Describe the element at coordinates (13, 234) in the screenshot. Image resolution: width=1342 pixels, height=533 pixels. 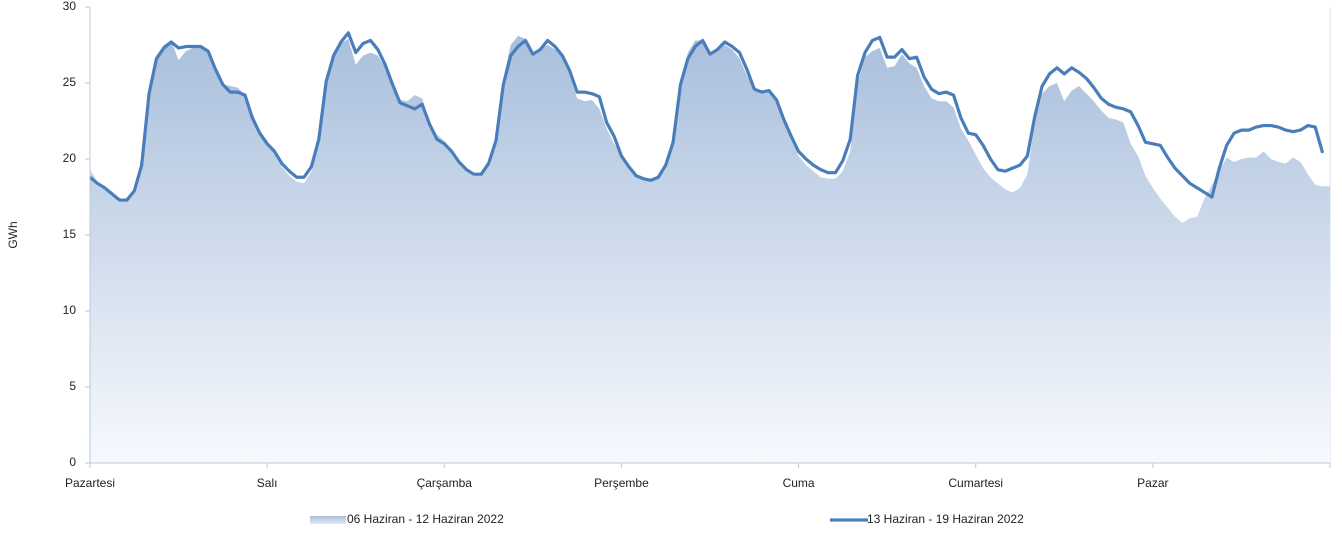
I see `y-axis-label: GWh` at that location.